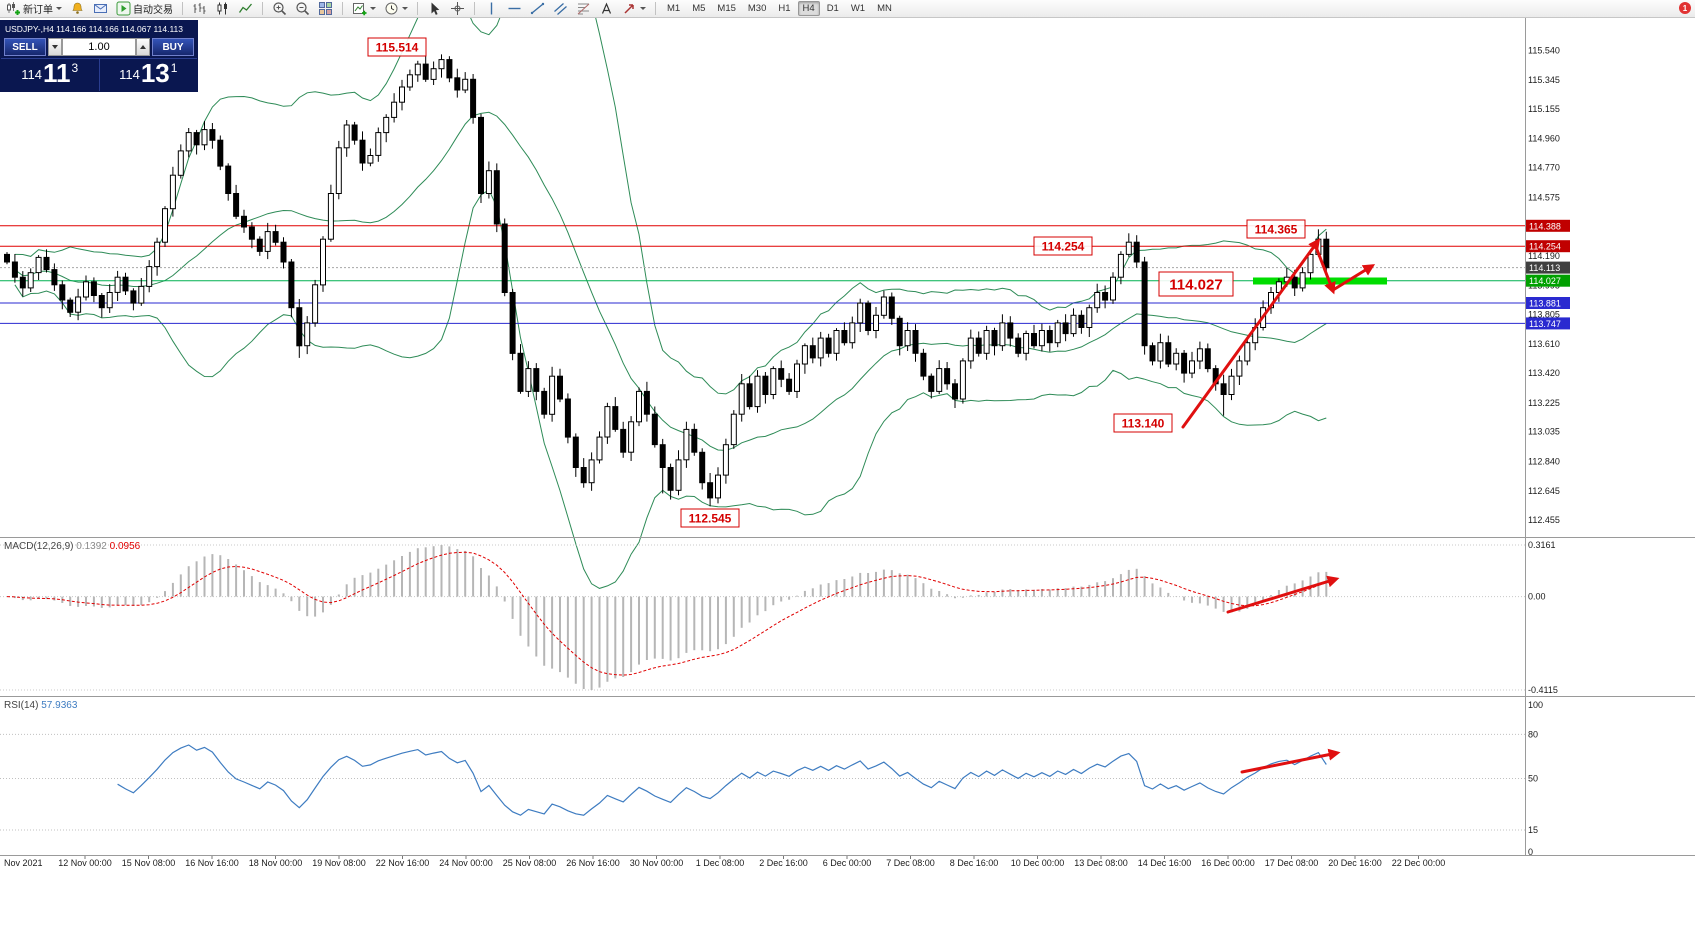  Describe the element at coordinates (143, 47) in the screenshot. I see `volume-increase-button` at that location.